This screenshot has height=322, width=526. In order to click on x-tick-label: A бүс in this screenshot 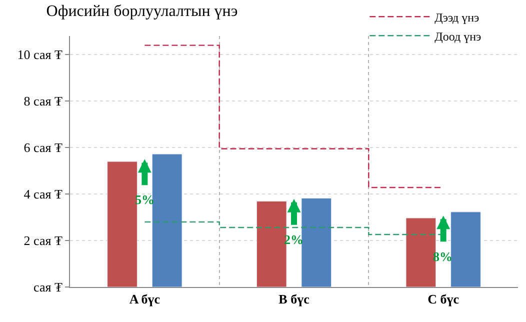, I will do `click(144, 299)`.